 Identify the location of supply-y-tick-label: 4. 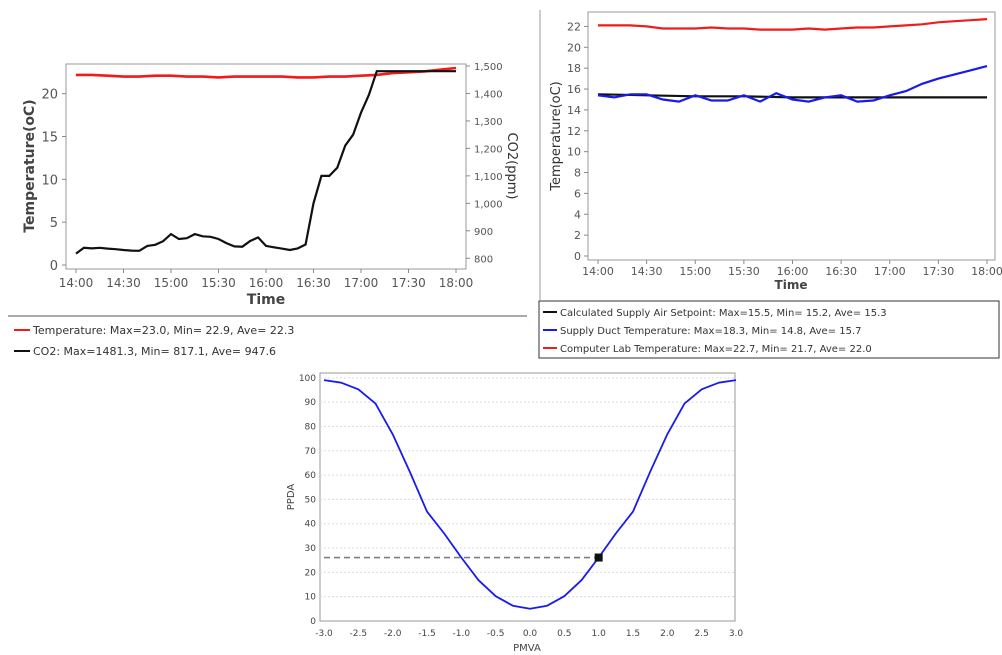
(577, 214).